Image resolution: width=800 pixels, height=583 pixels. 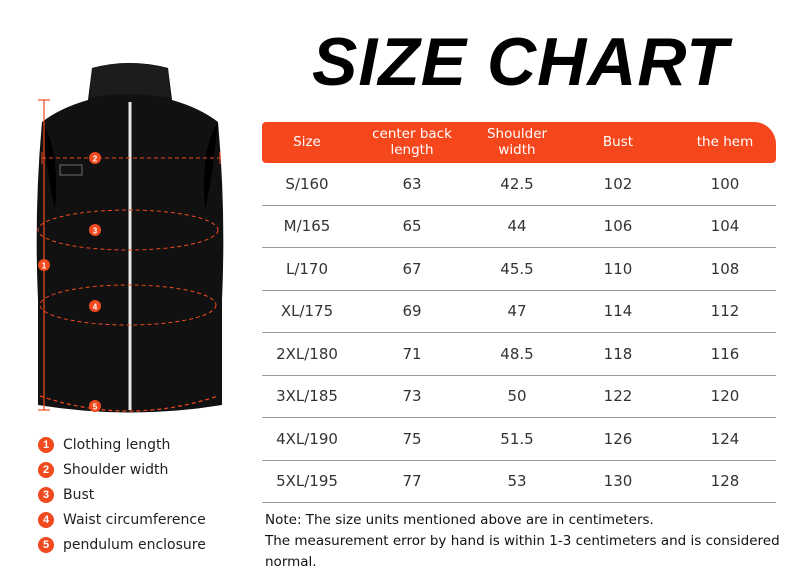 I want to click on hem-cell: 112, so click(x=725, y=311).